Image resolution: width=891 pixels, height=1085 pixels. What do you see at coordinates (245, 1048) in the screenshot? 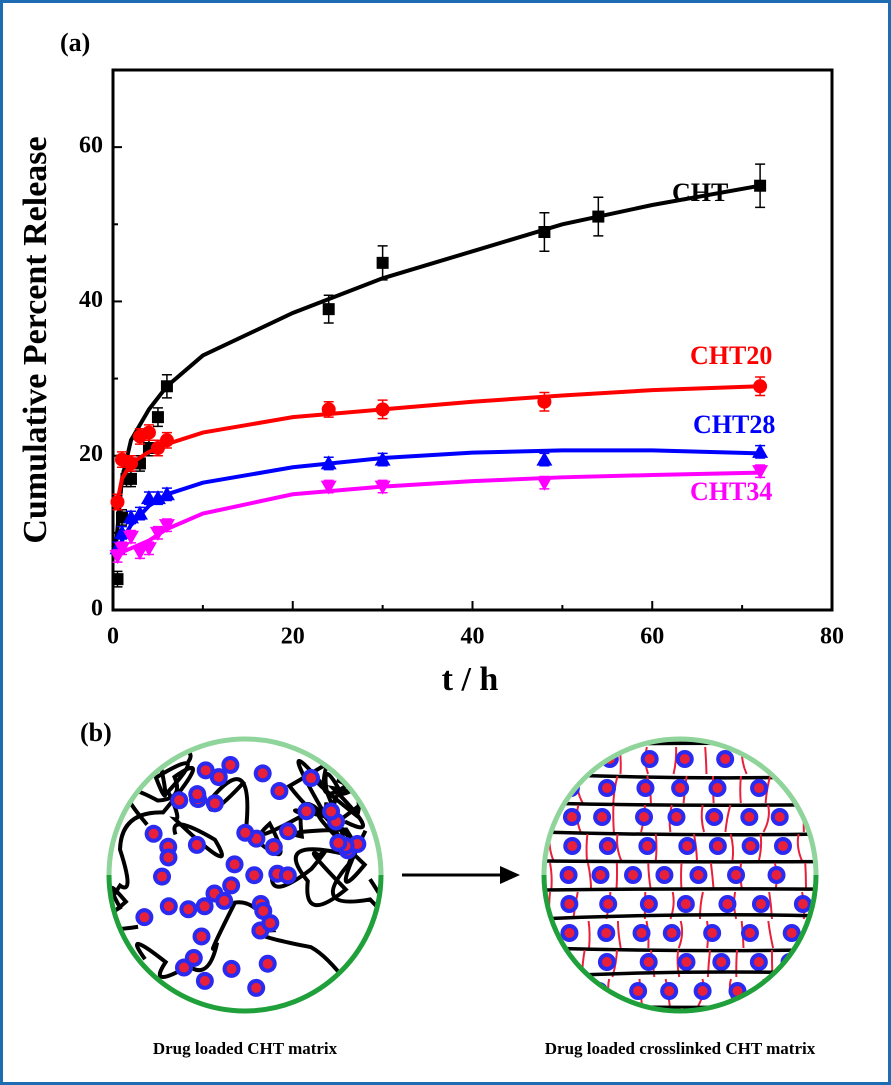
I see `diagram-caption: Drug loaded CHT matrix` at bounding box center [245, 1048].